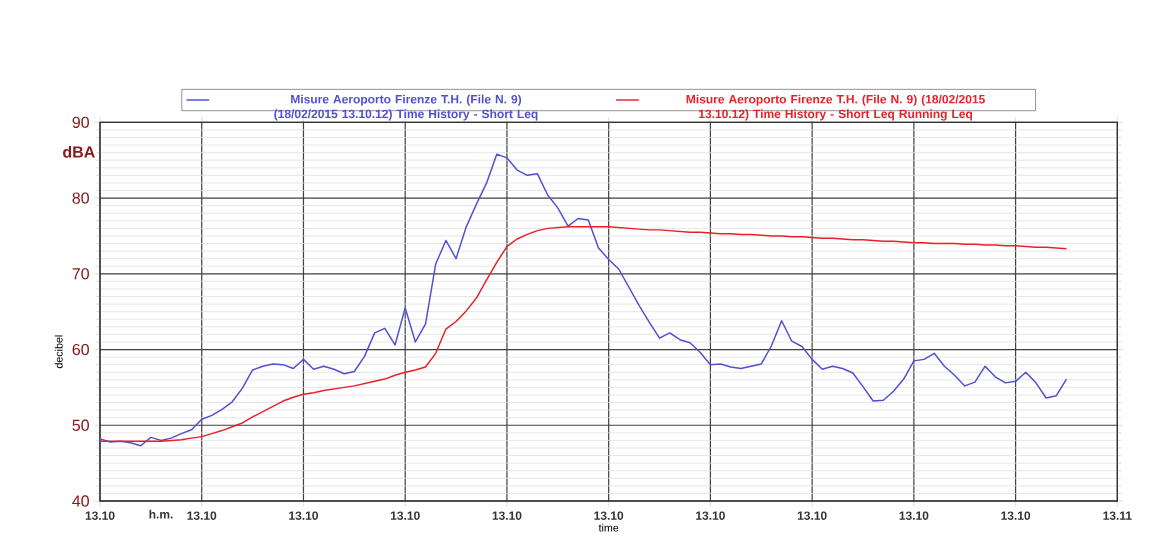 The width and height of the screenshot is (1171, 554). Describe the element at coordinates (80, 198) in the screenshot. I see `y-tick-label: 80` at that location.